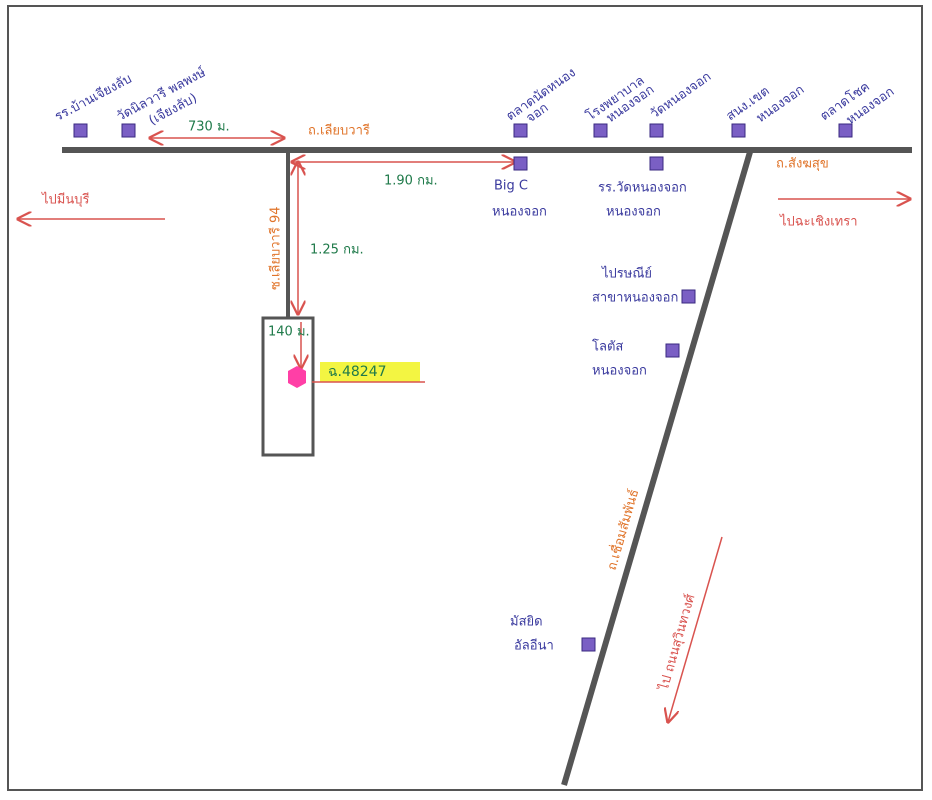 The image size is (932, 800). I want to click on place-label: สาขาหนองจอก, so click(635, 298).